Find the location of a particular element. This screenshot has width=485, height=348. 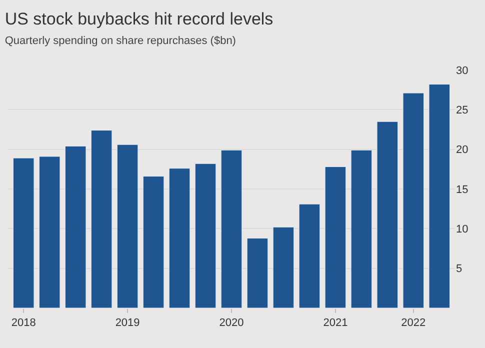

x-tick-label: 2021 is located at coordinates (335, 323).